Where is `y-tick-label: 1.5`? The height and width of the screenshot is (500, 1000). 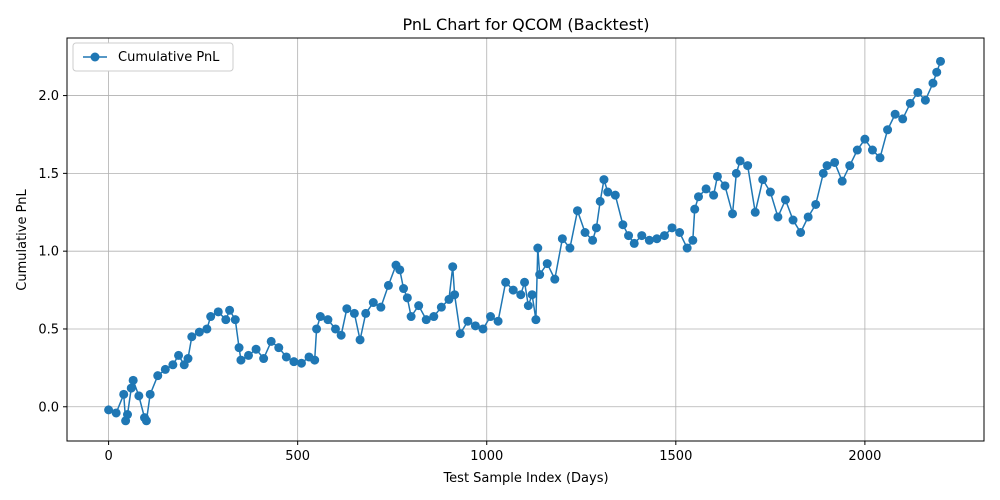
y-tick-label: 1.5 is located at coordinates (48, 174).